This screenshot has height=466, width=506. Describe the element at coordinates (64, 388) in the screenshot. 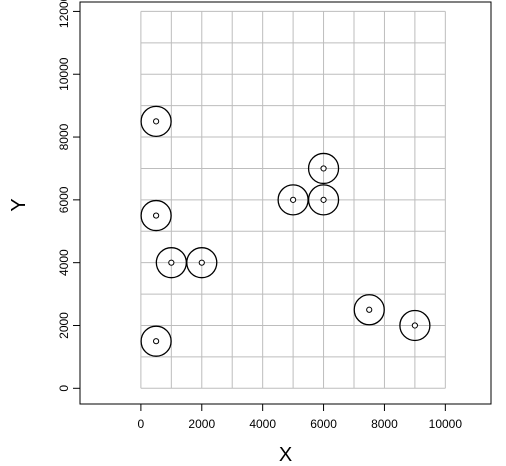

I see `y-tick-label: 0` at that location.